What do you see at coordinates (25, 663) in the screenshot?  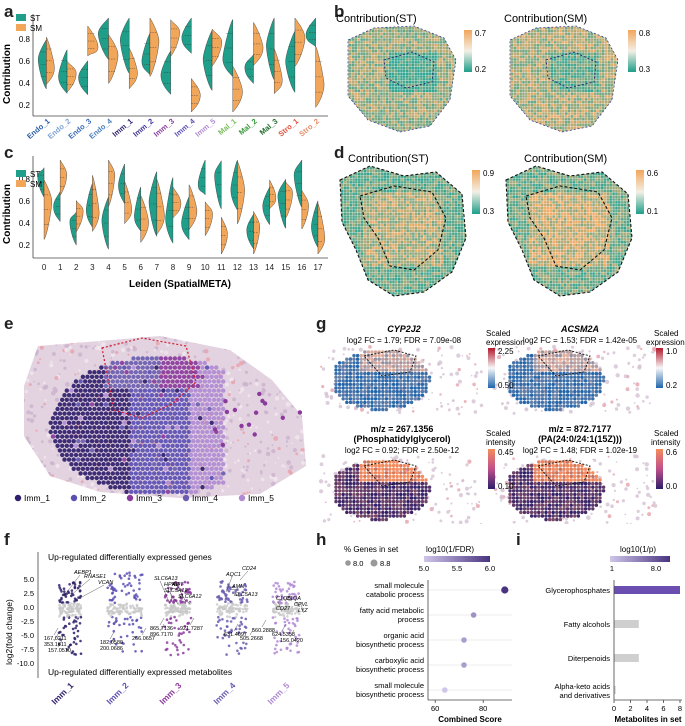 I see `f-ytick: -10.0` at bounding box center [25, 663].